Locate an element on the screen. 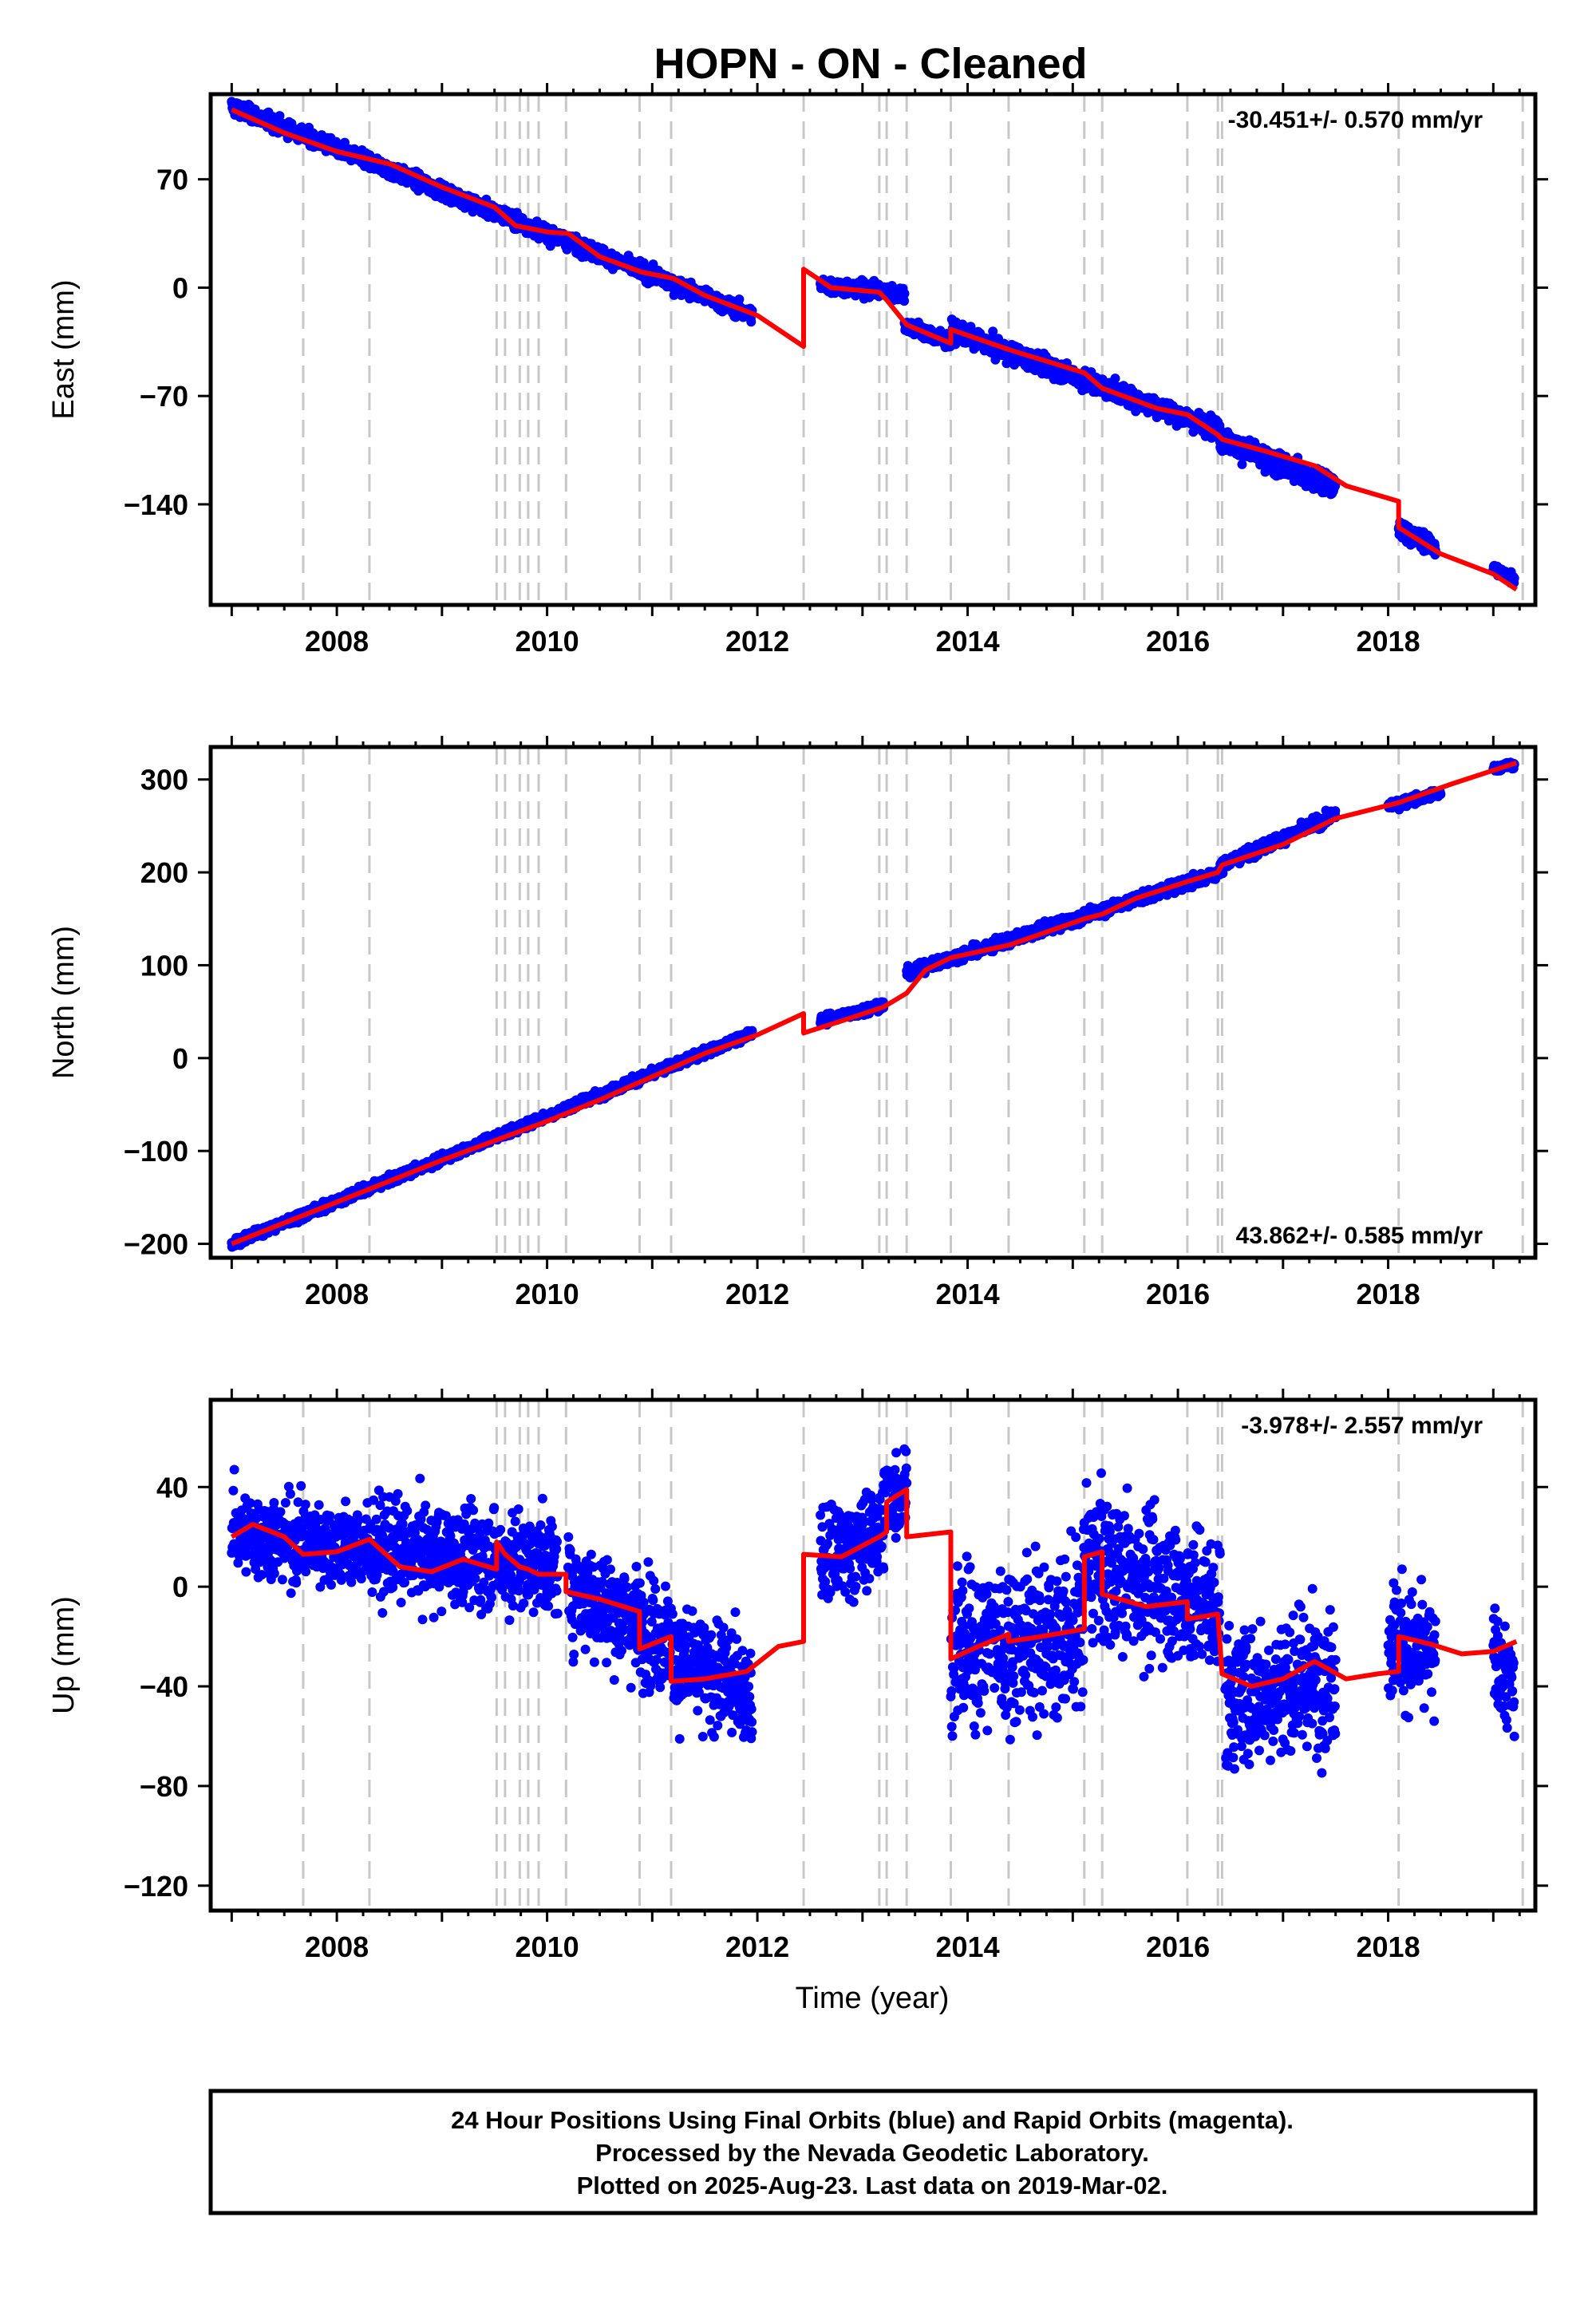  east-y-axis-label: East (mm) is located at coordinates (64, 349).